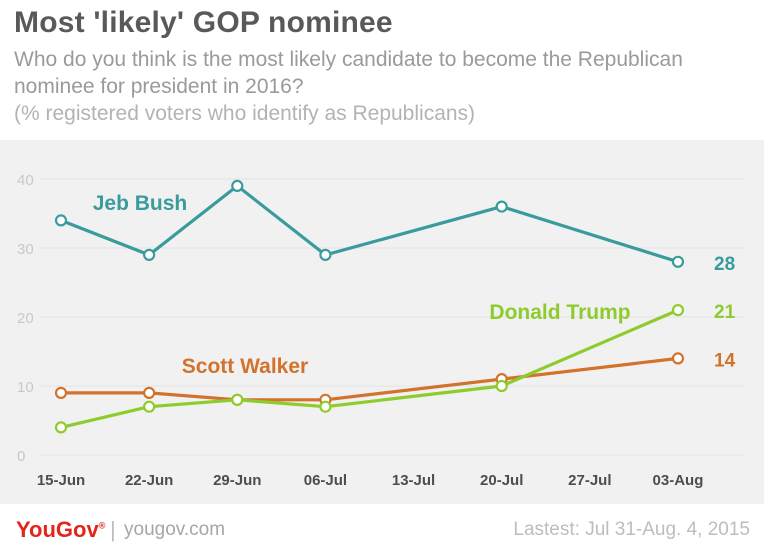 Image resolution: width=764 pixels, height=552 pixels. What do you see at coordinates (325, 480) in the screenshot?
I see `x-tick-label: 06-Jul` at bounding box center [325, 480].